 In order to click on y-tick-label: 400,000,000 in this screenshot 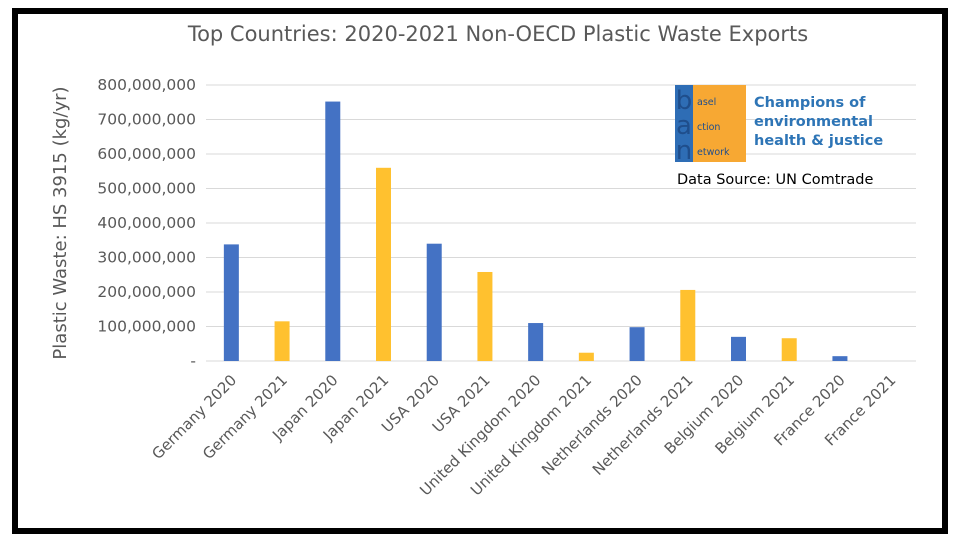, I will do `click(146, 223)`.